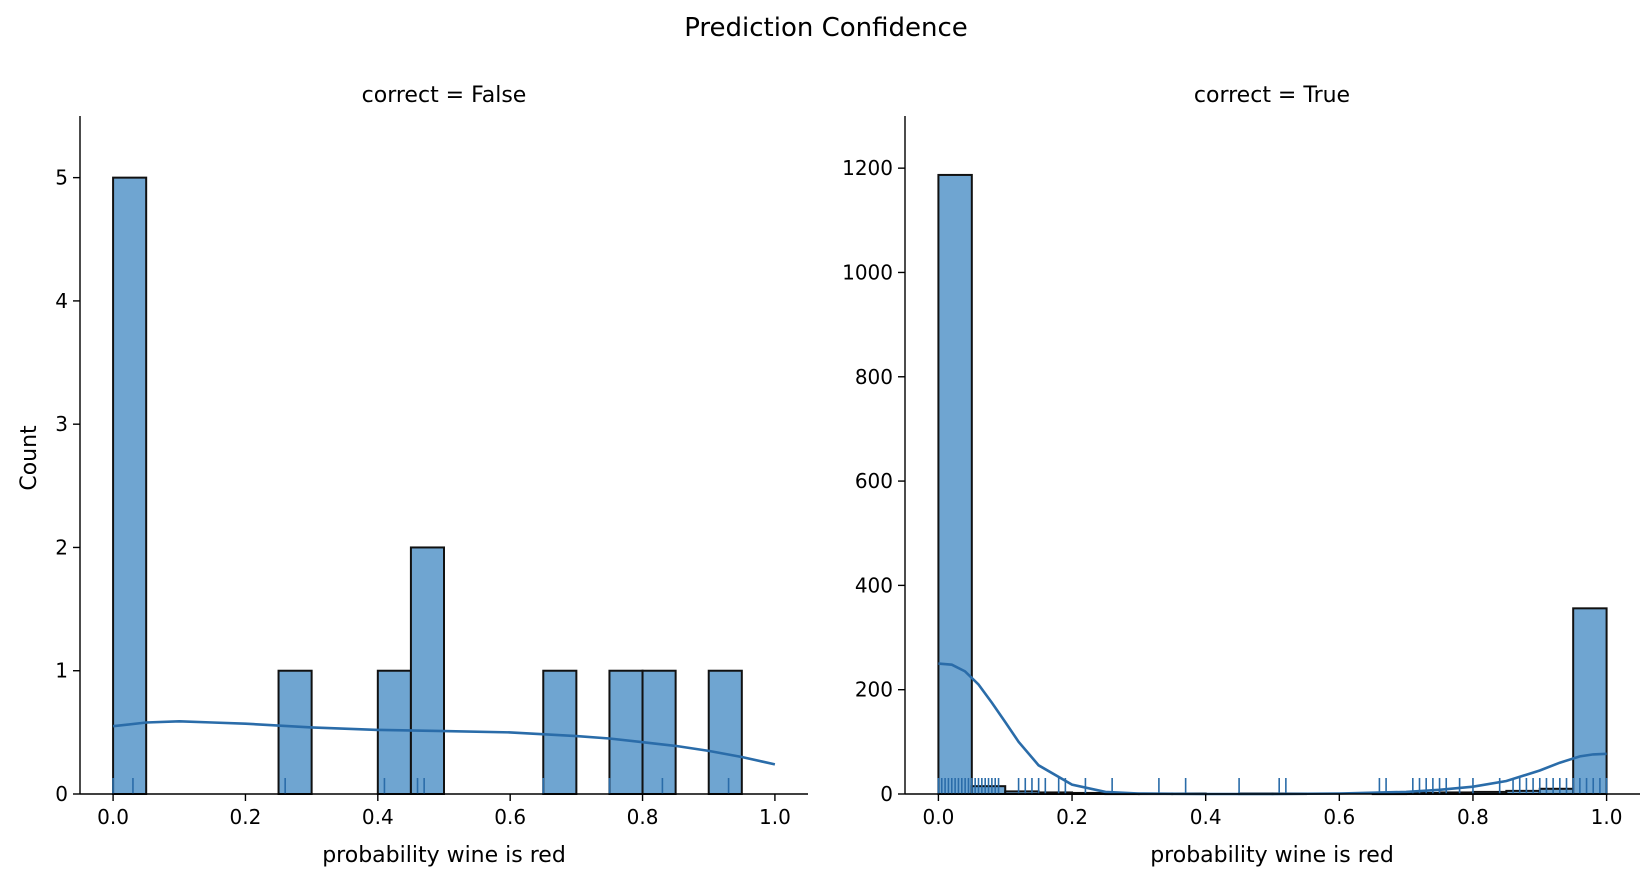 This screenshot has height=882, width=1650. What do you see at coordinates (444, 95) in the screenshot?
I see `panel-subtitle: correct = False` at bounding box center [444, 95].